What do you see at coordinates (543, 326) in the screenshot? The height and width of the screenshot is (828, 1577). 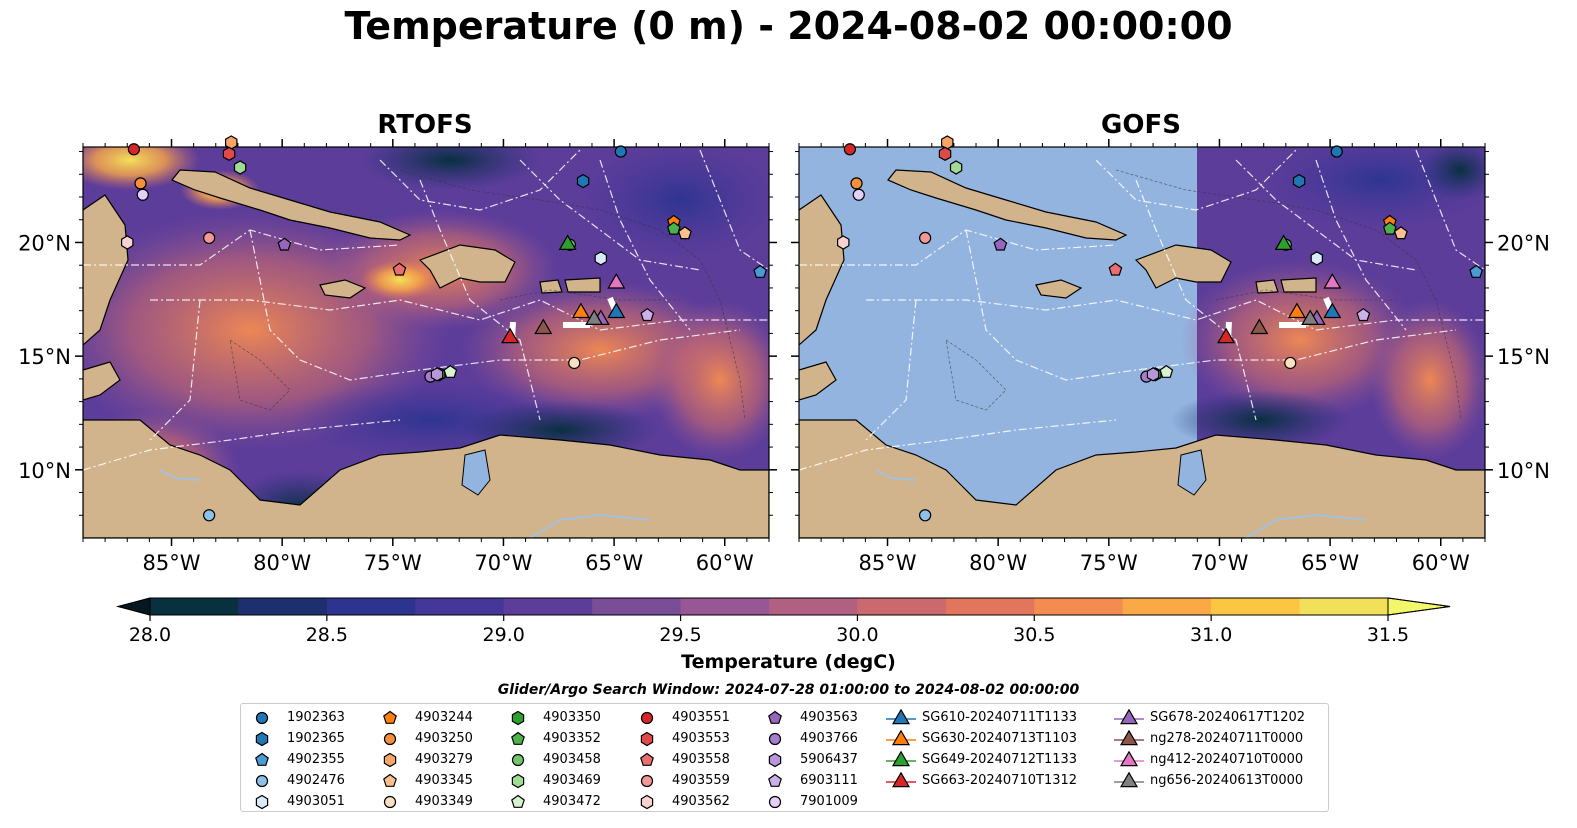 I see `marker-ng278-20240711T0000` at bounding box center [543, 326].